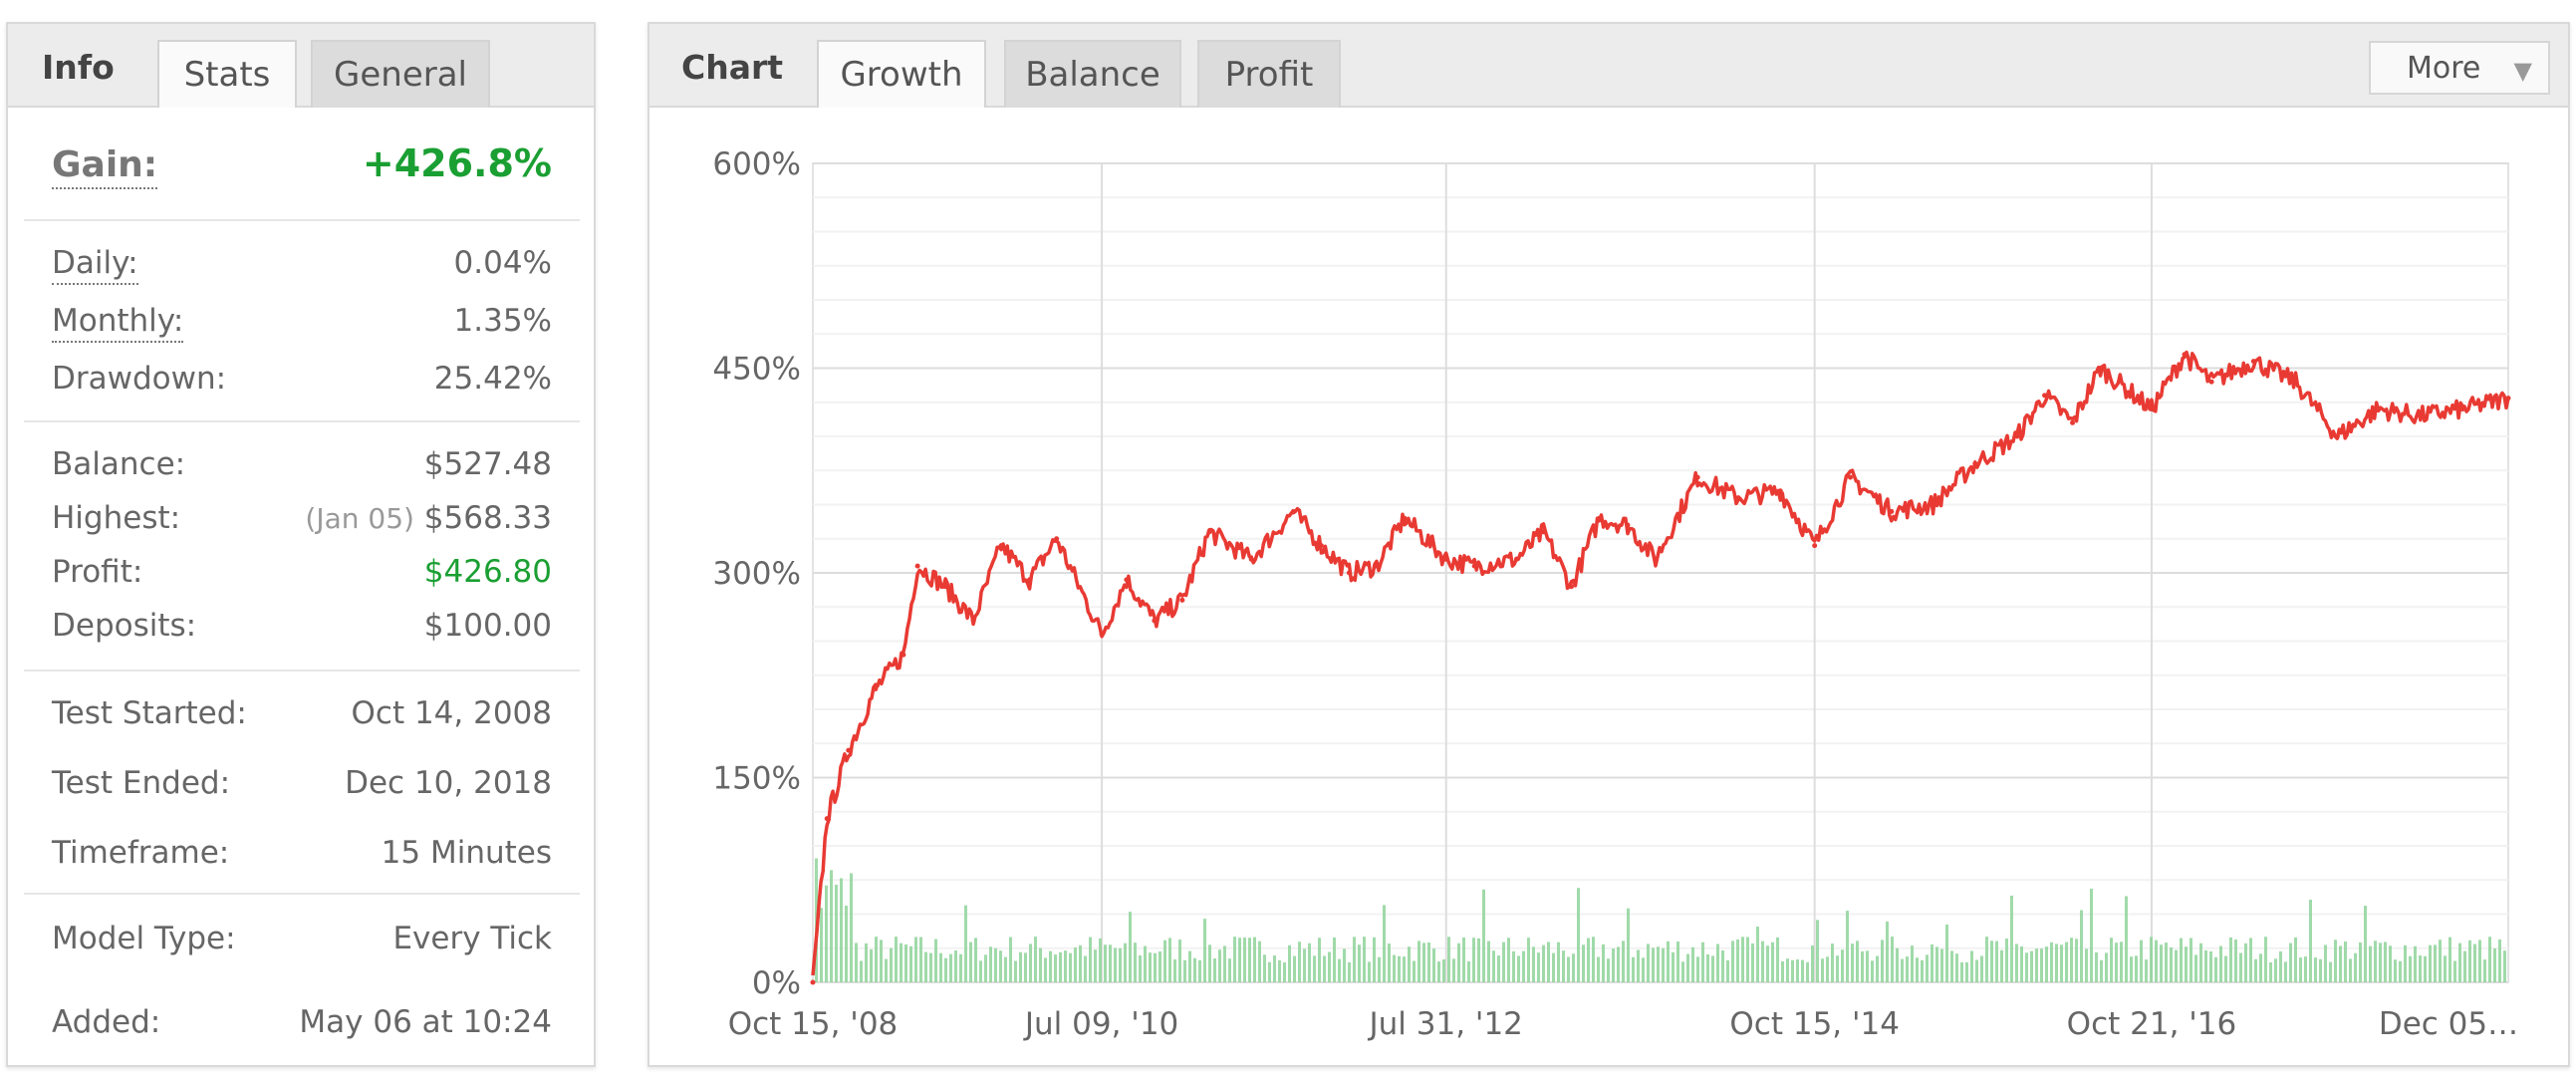  Describe the element at coordinates (466, 853) in the screenshot. I see `timeframe-value: 15 Minutes` at that location.